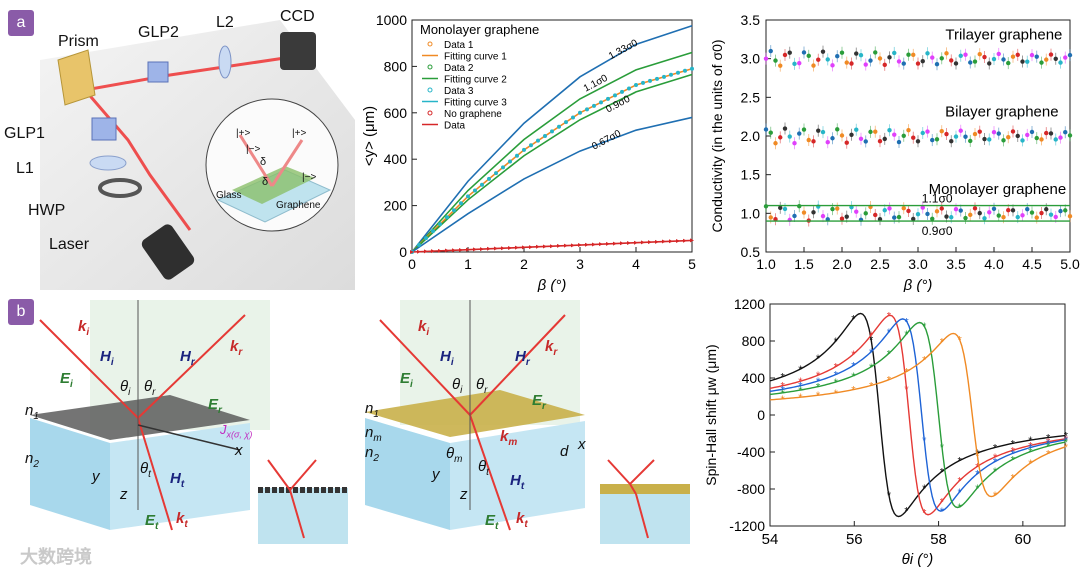  Describe the element at coordinates (197, 155) in the screenshot. I see `optical-setup-drawing` at that location.